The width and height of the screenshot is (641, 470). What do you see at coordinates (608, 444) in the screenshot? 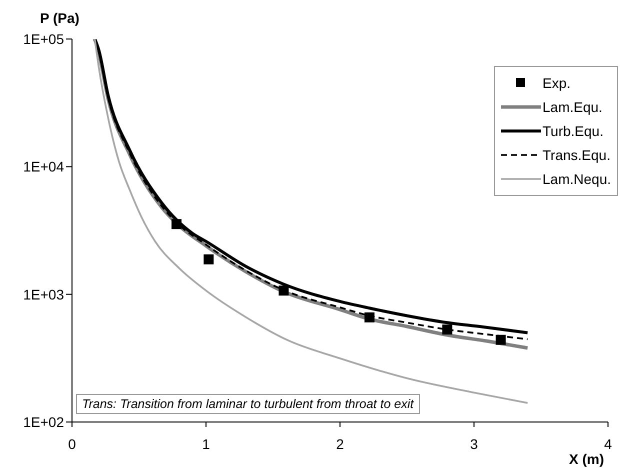
I see `x-tick-label: 4` at bounding box center [608, 444].